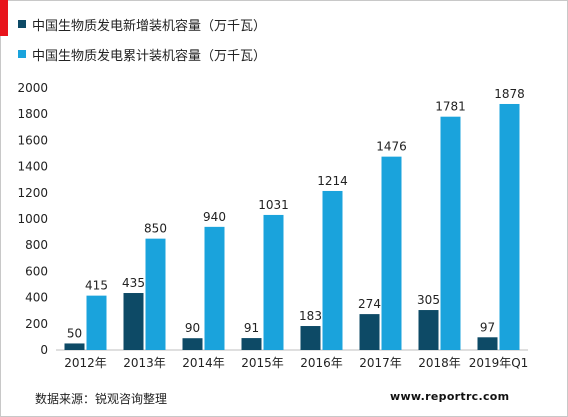 The width and height of the screenshot is (568, 417). Describe the element at coordinates (251, 328) in the screenshot. I see `data-label-new: 91` at that location.